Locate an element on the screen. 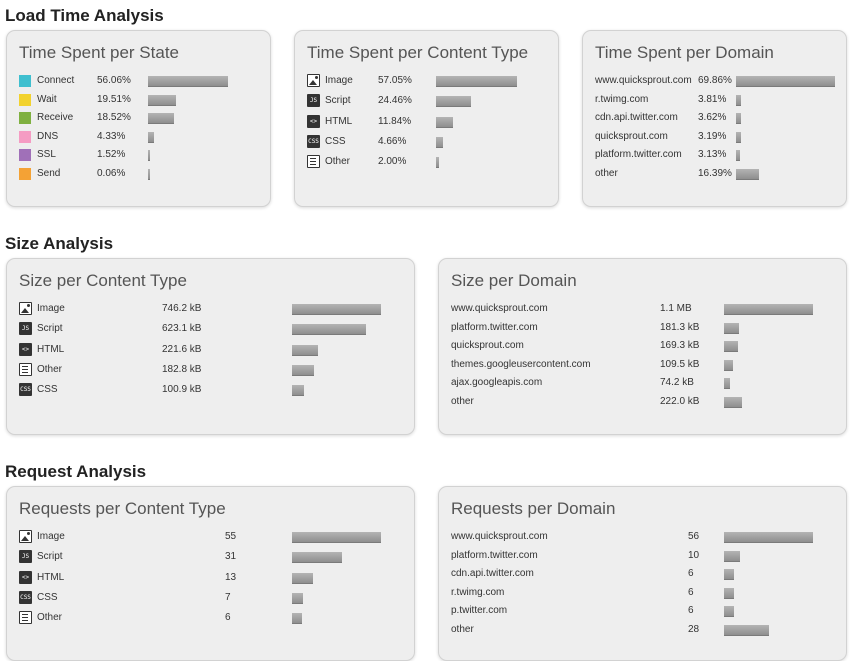  row-label: platform.twitter.com is located at coordinates (638, 155).